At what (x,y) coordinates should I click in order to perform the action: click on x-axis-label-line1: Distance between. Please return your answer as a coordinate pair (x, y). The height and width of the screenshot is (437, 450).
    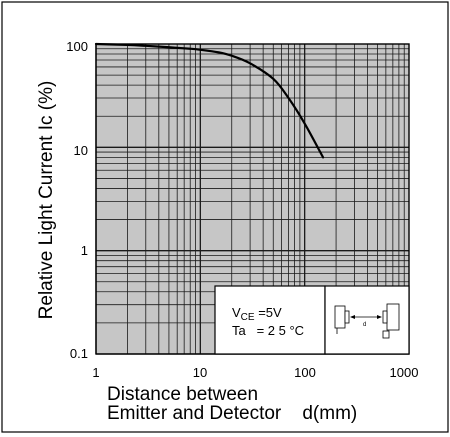
    Looking at the image, I should click on (182, 394).